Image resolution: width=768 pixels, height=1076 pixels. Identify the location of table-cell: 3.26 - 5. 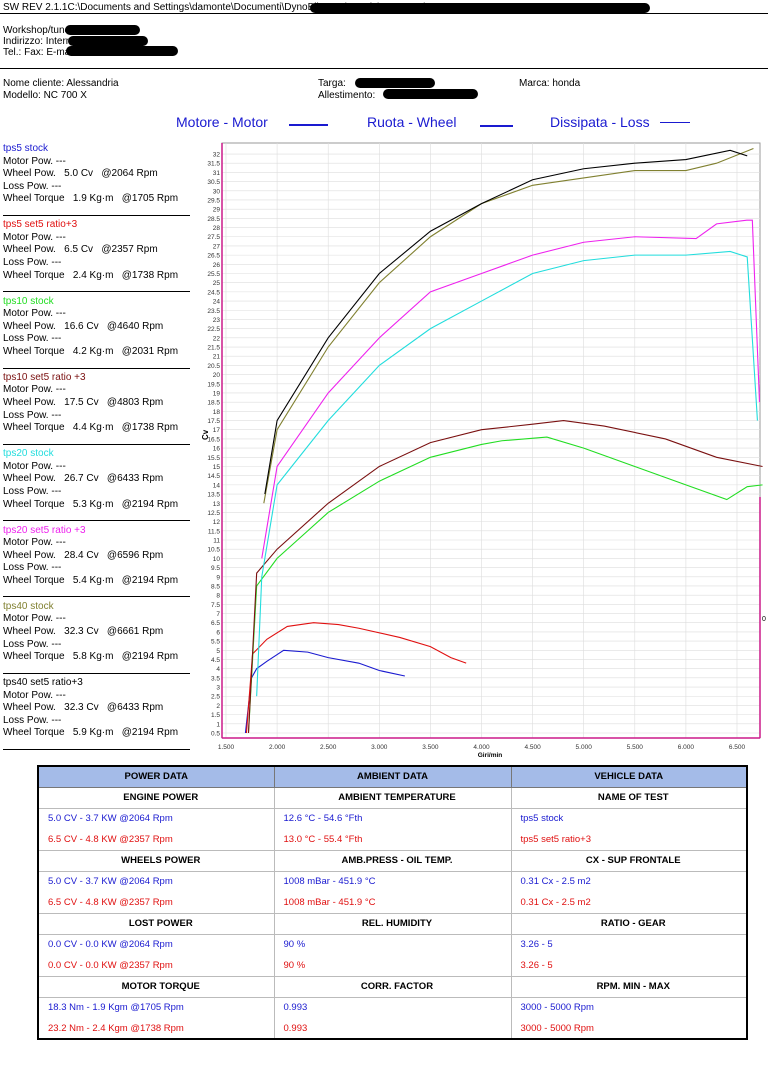
(629, 944).